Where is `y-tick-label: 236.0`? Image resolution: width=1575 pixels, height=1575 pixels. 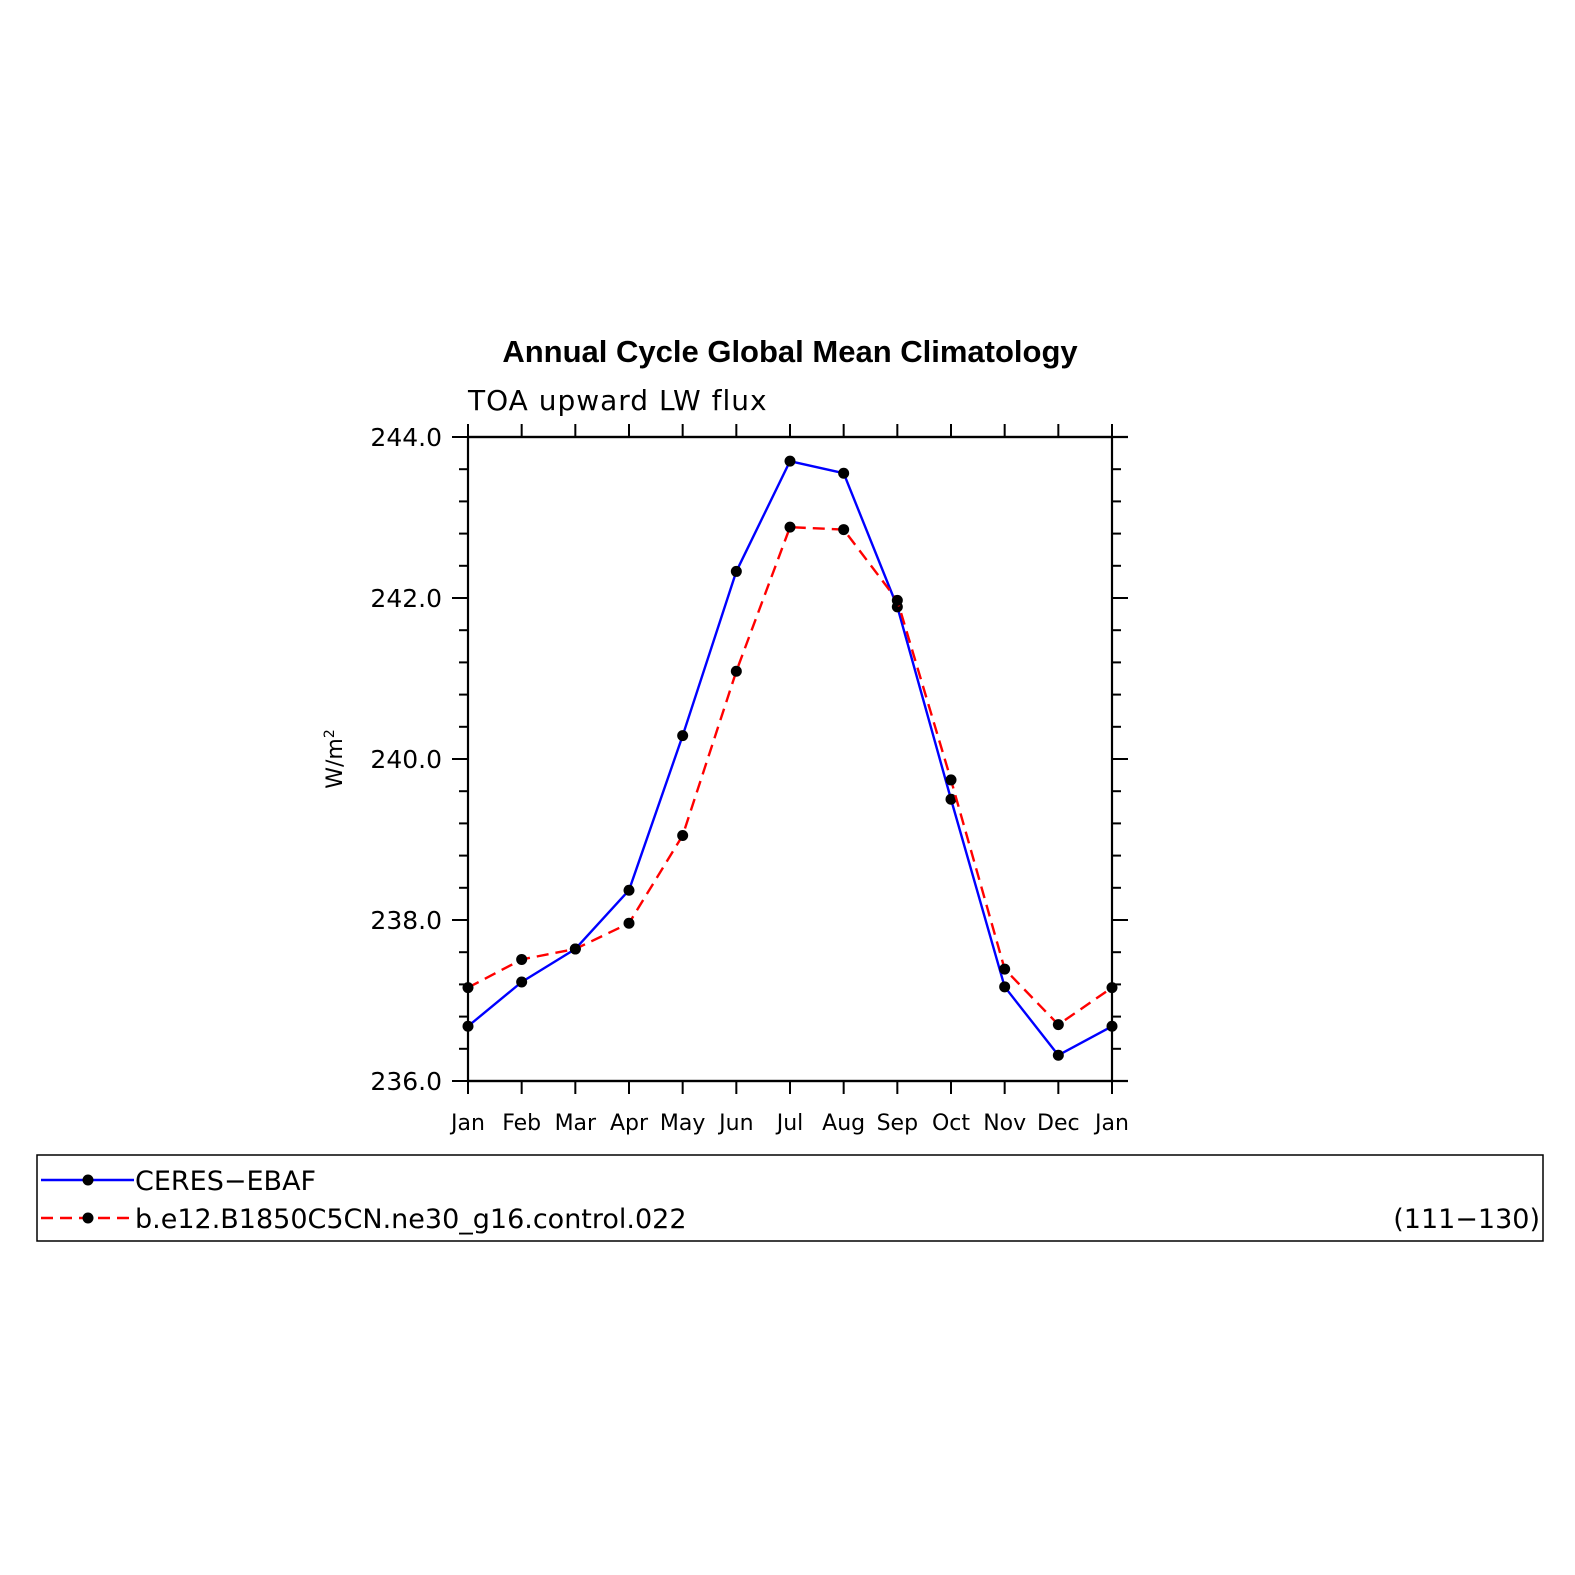
y-tick-label: 236.0 is located at coordinates (406, 1081).